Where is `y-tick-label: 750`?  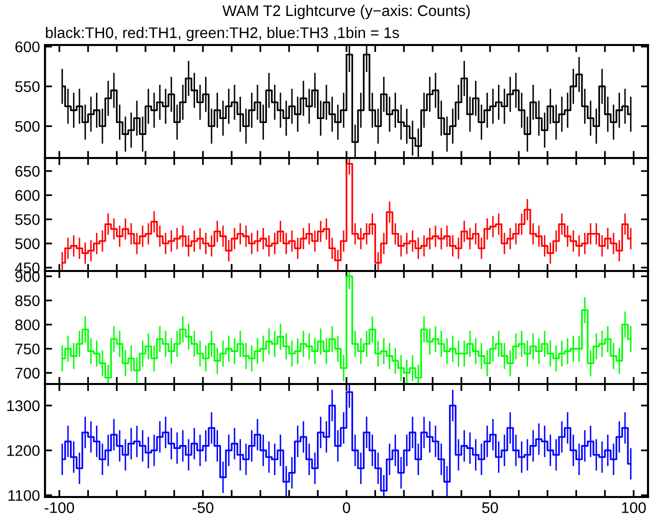
y-tick-label: 750 is located at coordinates (27, 349).